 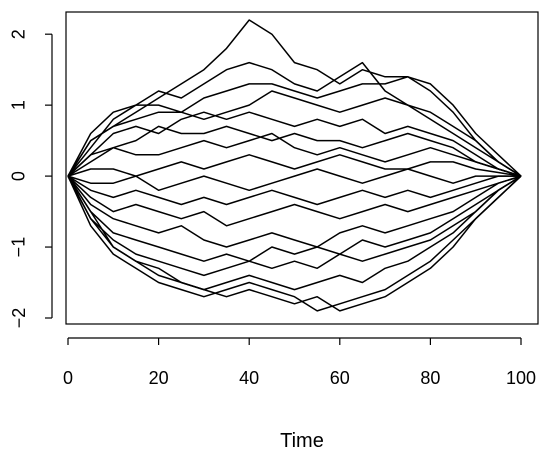 I want to click on y-tick-label: 0, so click(x=19, y=176).